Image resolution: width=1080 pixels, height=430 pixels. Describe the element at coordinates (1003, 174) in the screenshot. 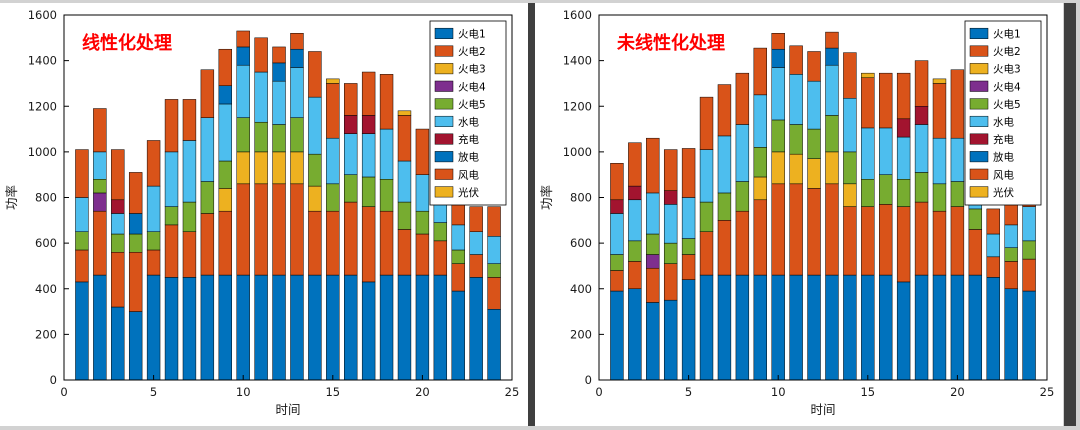

I see `legend-label: 风电` at that location.